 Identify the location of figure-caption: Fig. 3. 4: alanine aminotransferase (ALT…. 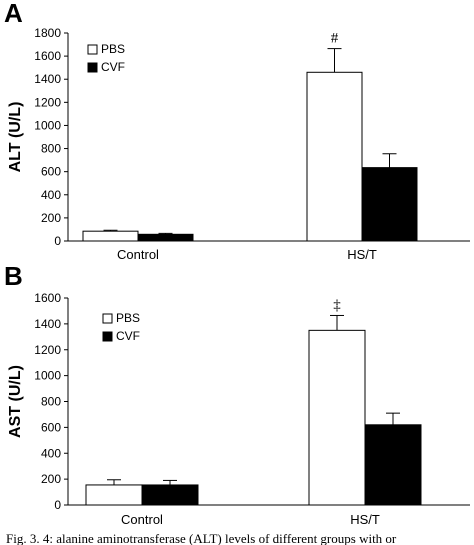
(201, 538).